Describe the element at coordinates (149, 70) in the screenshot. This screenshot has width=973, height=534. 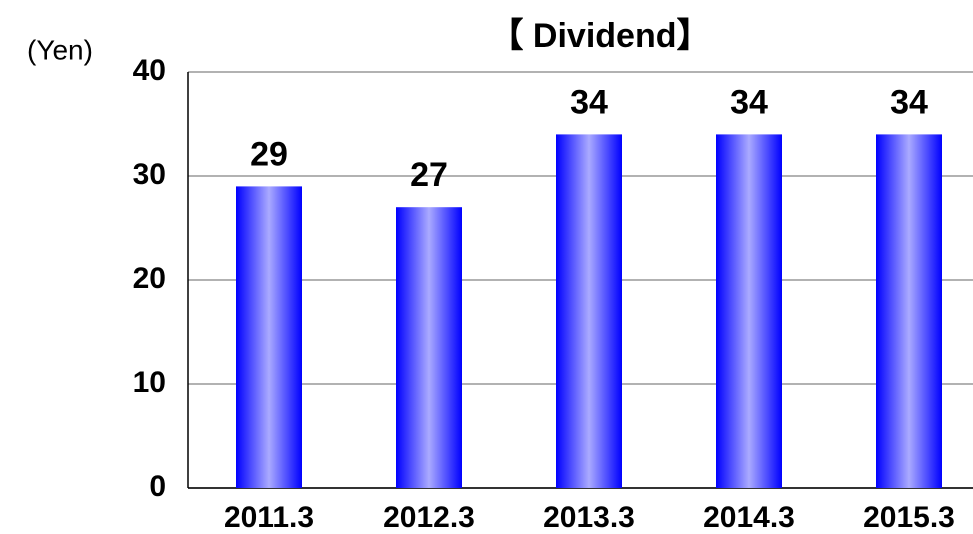
I see `y-tick-label: 40` at that location.